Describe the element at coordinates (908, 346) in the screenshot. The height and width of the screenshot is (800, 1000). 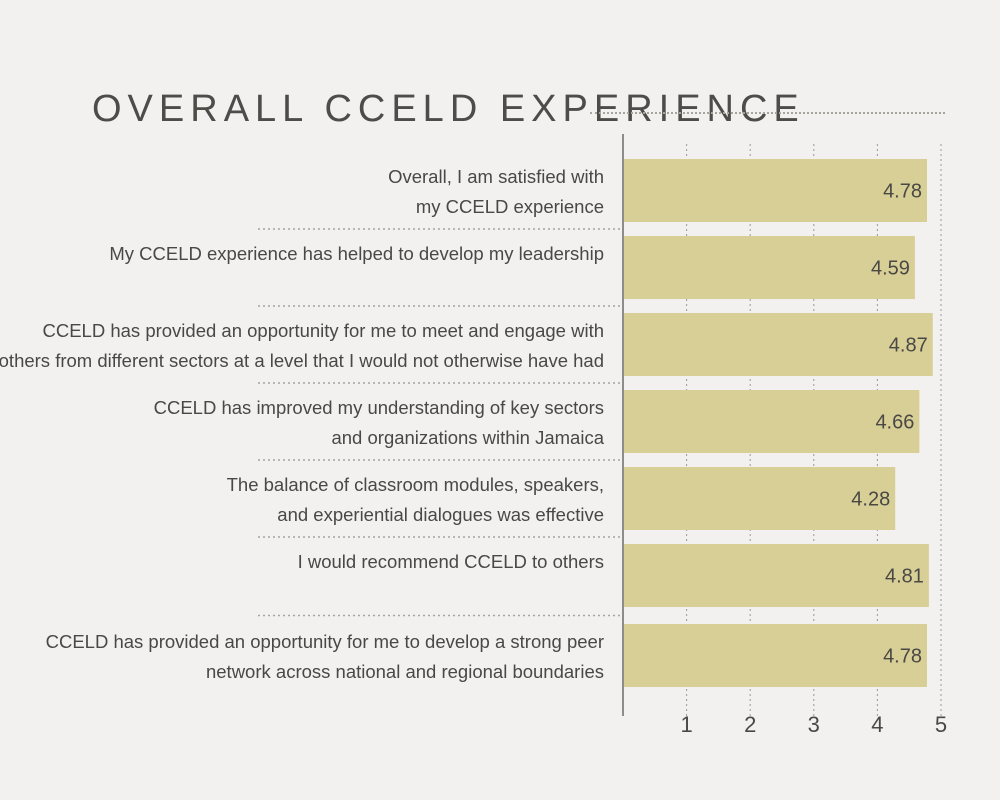
I see `value-label-2: 4.87` at that location.